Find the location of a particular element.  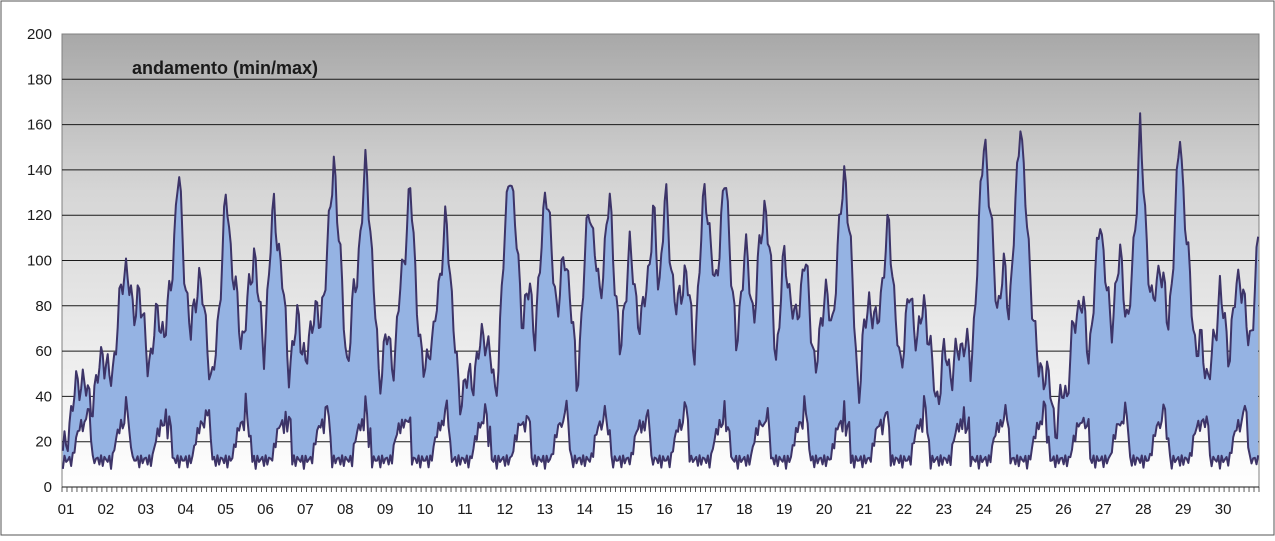

x-tick-label: 17 is located at coordinates (704, 509).